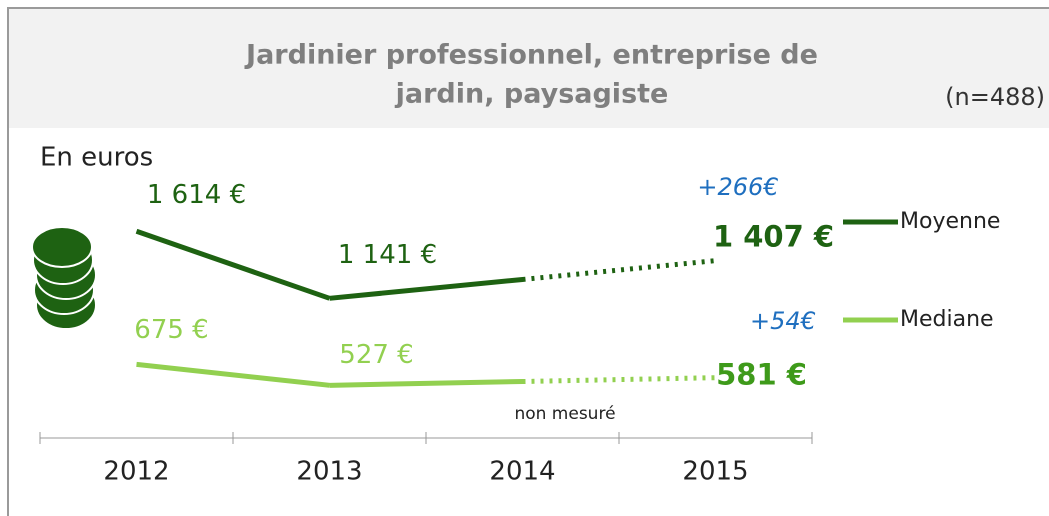 This screenshot has width=1049, height=516. What do you see at coordinates (773, 237) in the screenshot?
I see `data-label: 1 407 €` at bounding box center [773, 237].